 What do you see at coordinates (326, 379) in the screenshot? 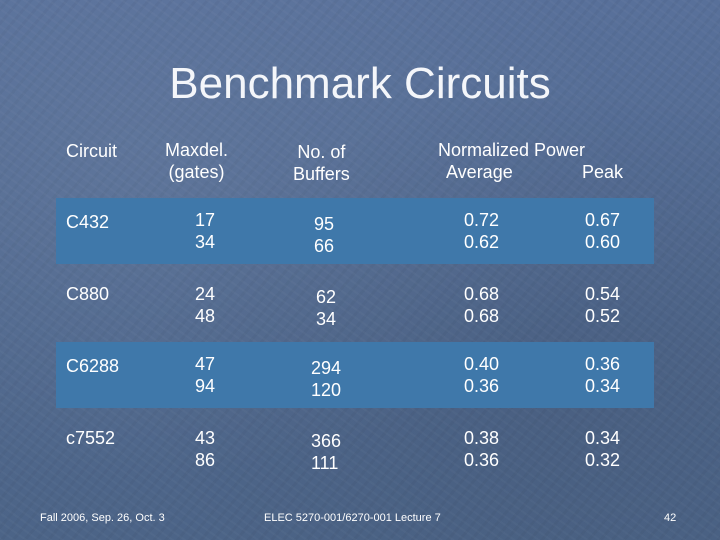
I see `row-buffers: 294 120` at bounding box center [326, 379].